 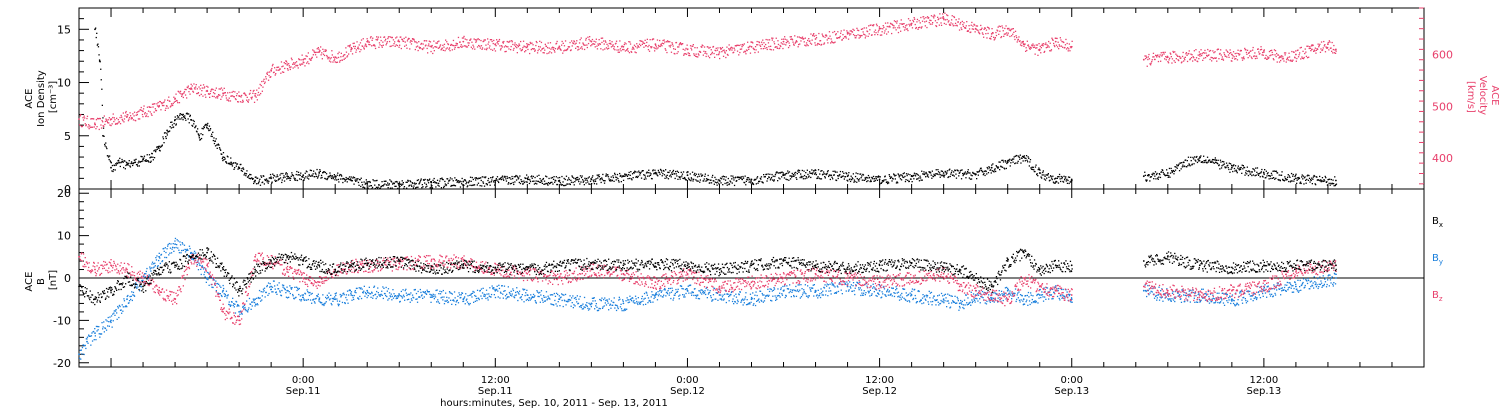 I want to click on velocity-anchor-point, so click(x=559, y=46).